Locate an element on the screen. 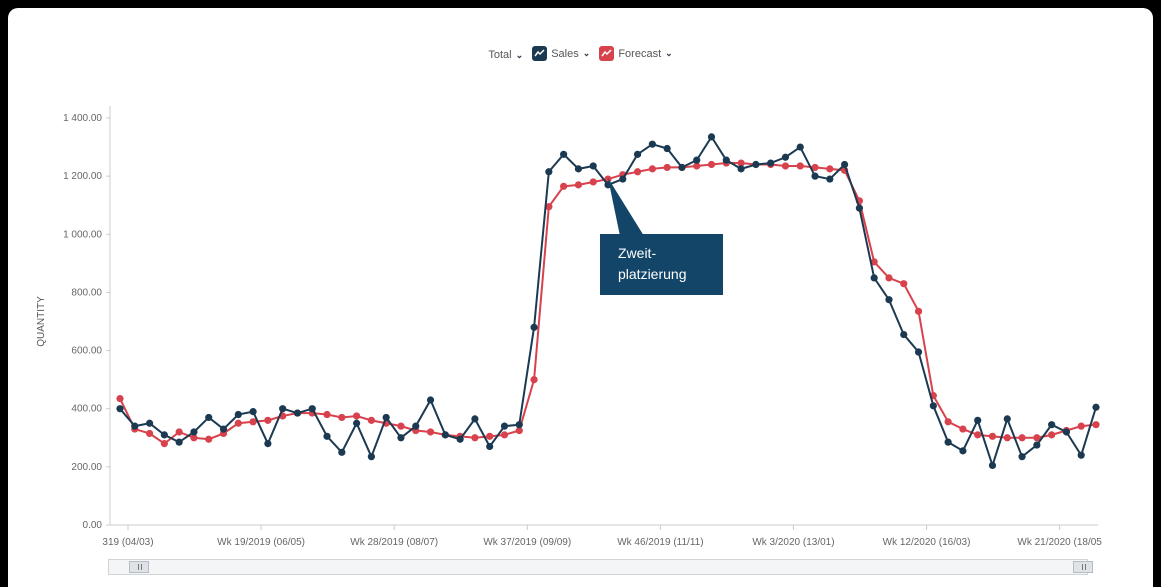 This screenshot has width=1161, height=587. y-tick-label: 1 400.00 is located at coordinates (82, 118).